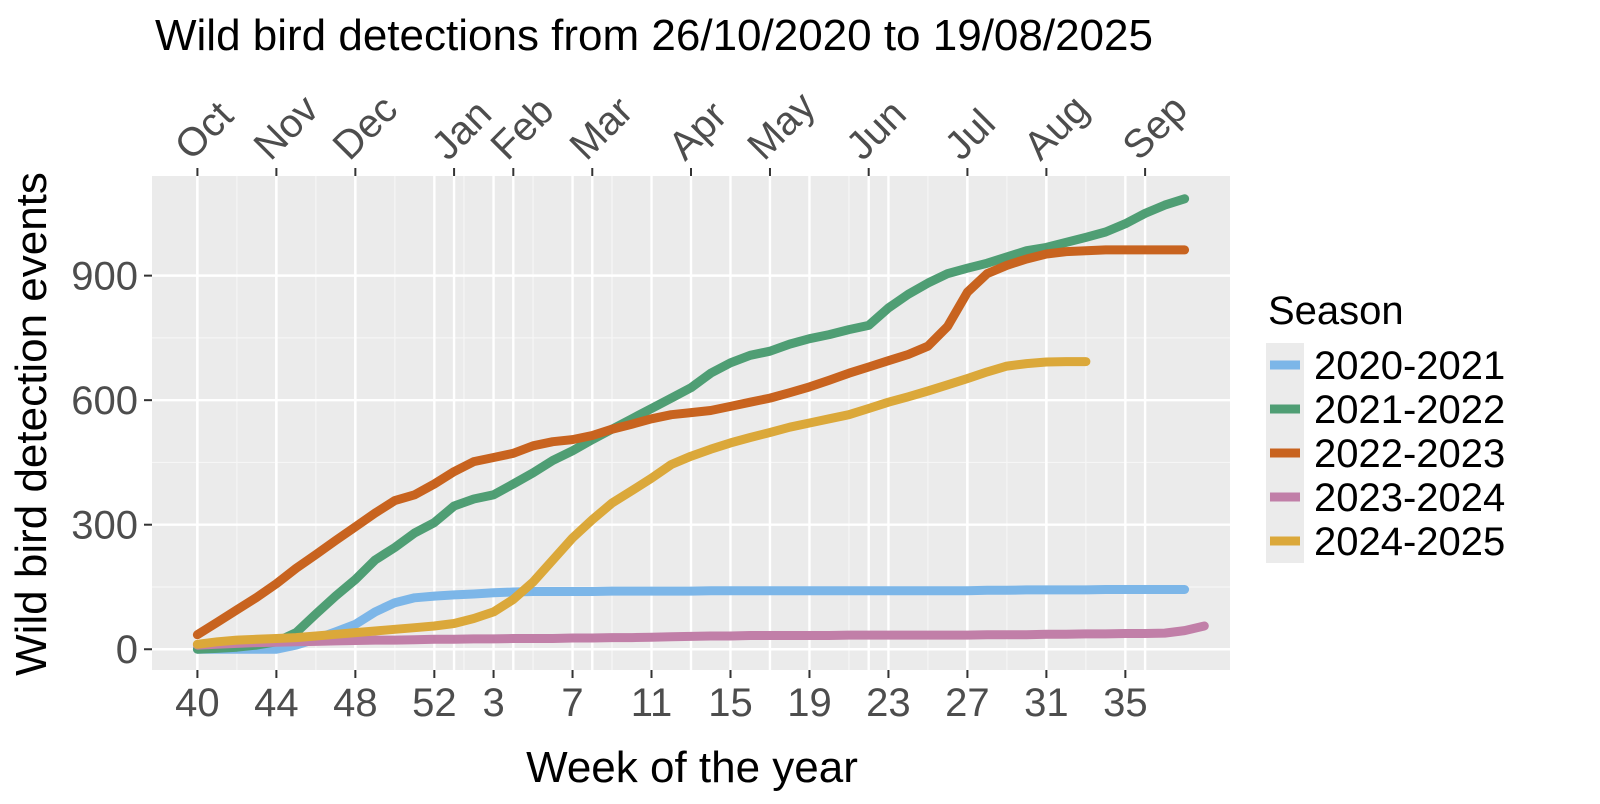 The height and width of the screenshot is (804, 1600). Describe the element at coordinates (104, 526) in the screenshot. I see `y-tick-label: 300` at that location.